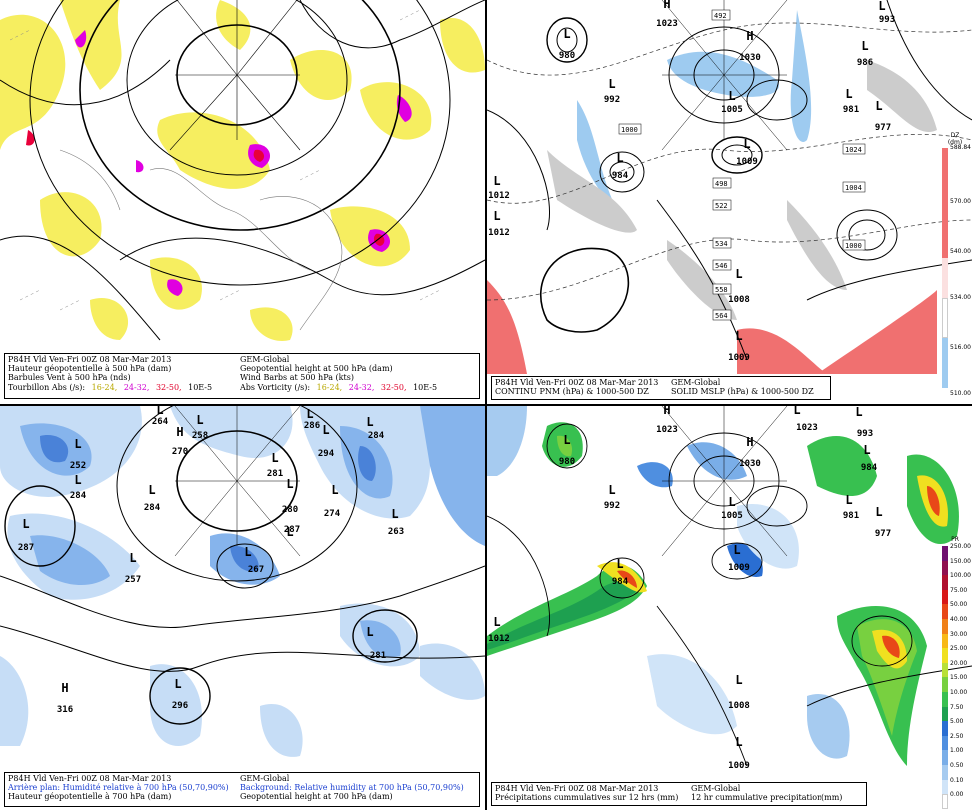 This screenshot has width=972, height=810. What do you see at coordinates (960, 576) in the screenshot?
I see `legend-label: 100.00` at bounding box center [960, 576].